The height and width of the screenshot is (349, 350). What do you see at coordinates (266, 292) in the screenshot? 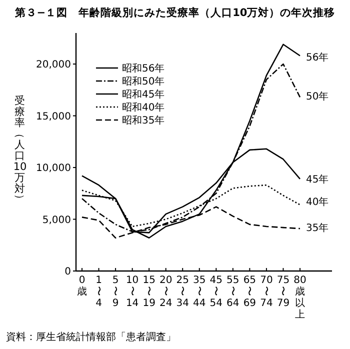
I see `x-tick-label: 70〜74` at bounding box center [266, 292].